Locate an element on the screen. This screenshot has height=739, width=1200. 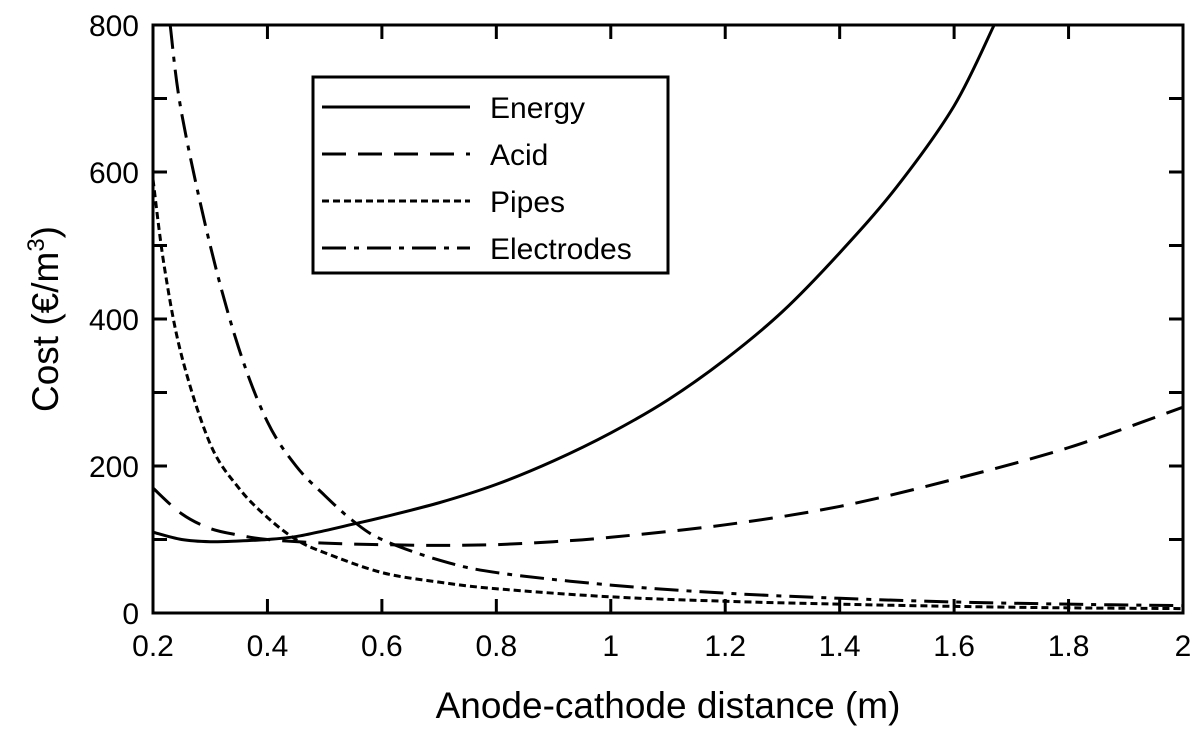
legend-item-electrodes: Electrodes is located at coordinates (477, 249).